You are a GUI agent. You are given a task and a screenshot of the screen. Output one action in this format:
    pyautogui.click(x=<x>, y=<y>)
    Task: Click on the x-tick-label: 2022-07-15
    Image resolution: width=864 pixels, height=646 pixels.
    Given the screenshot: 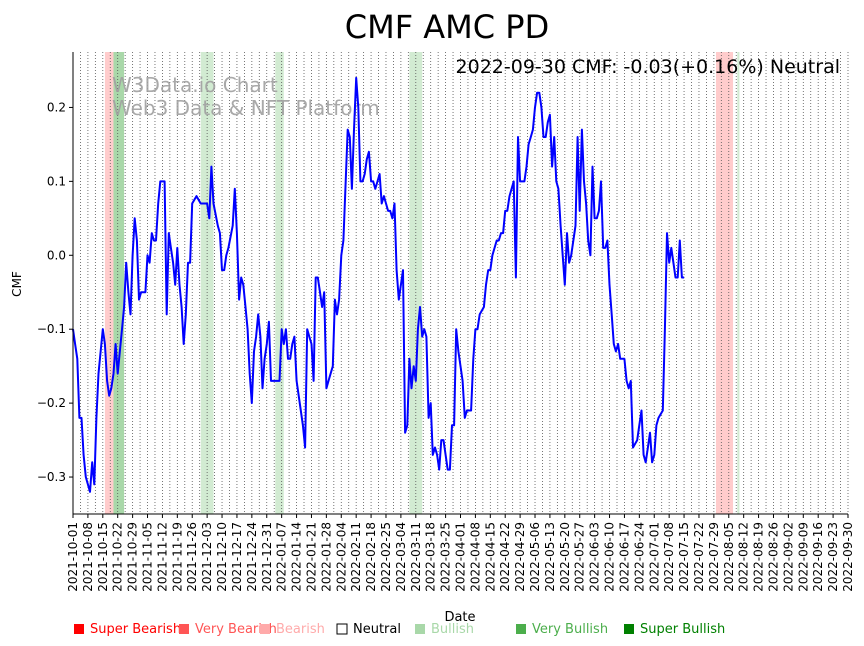 What is the action you would take?
    pyautogui.click(x=684, y=557)
    